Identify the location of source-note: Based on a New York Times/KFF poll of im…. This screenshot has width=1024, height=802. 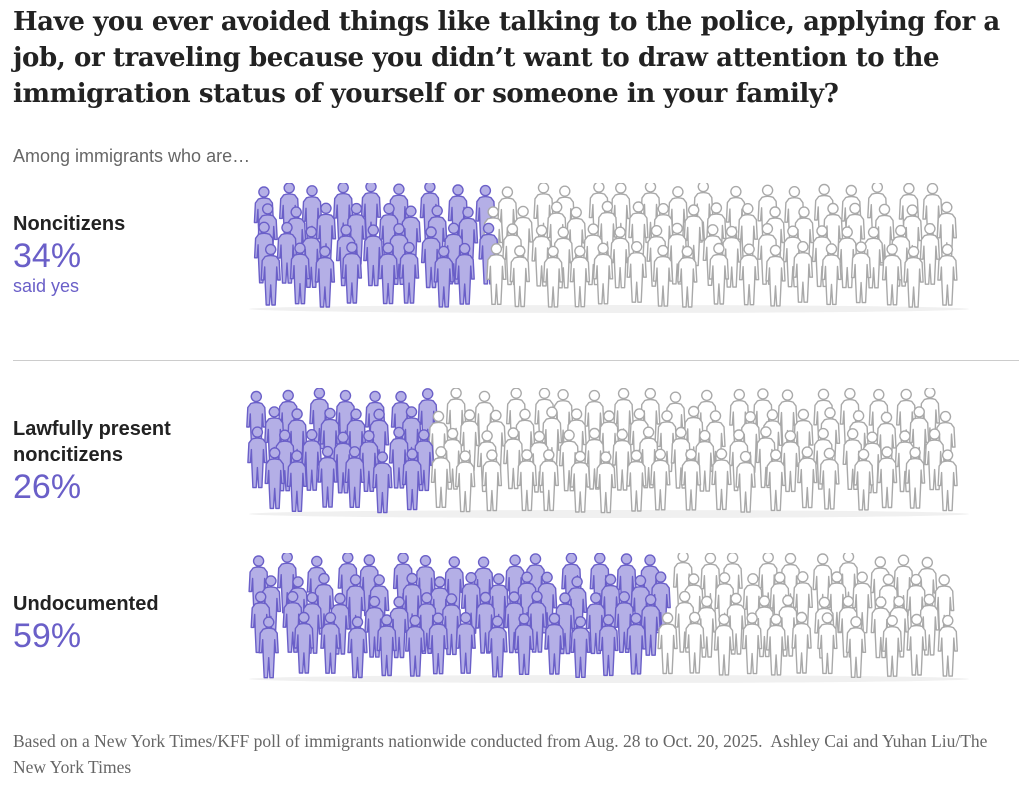
(388, 741).